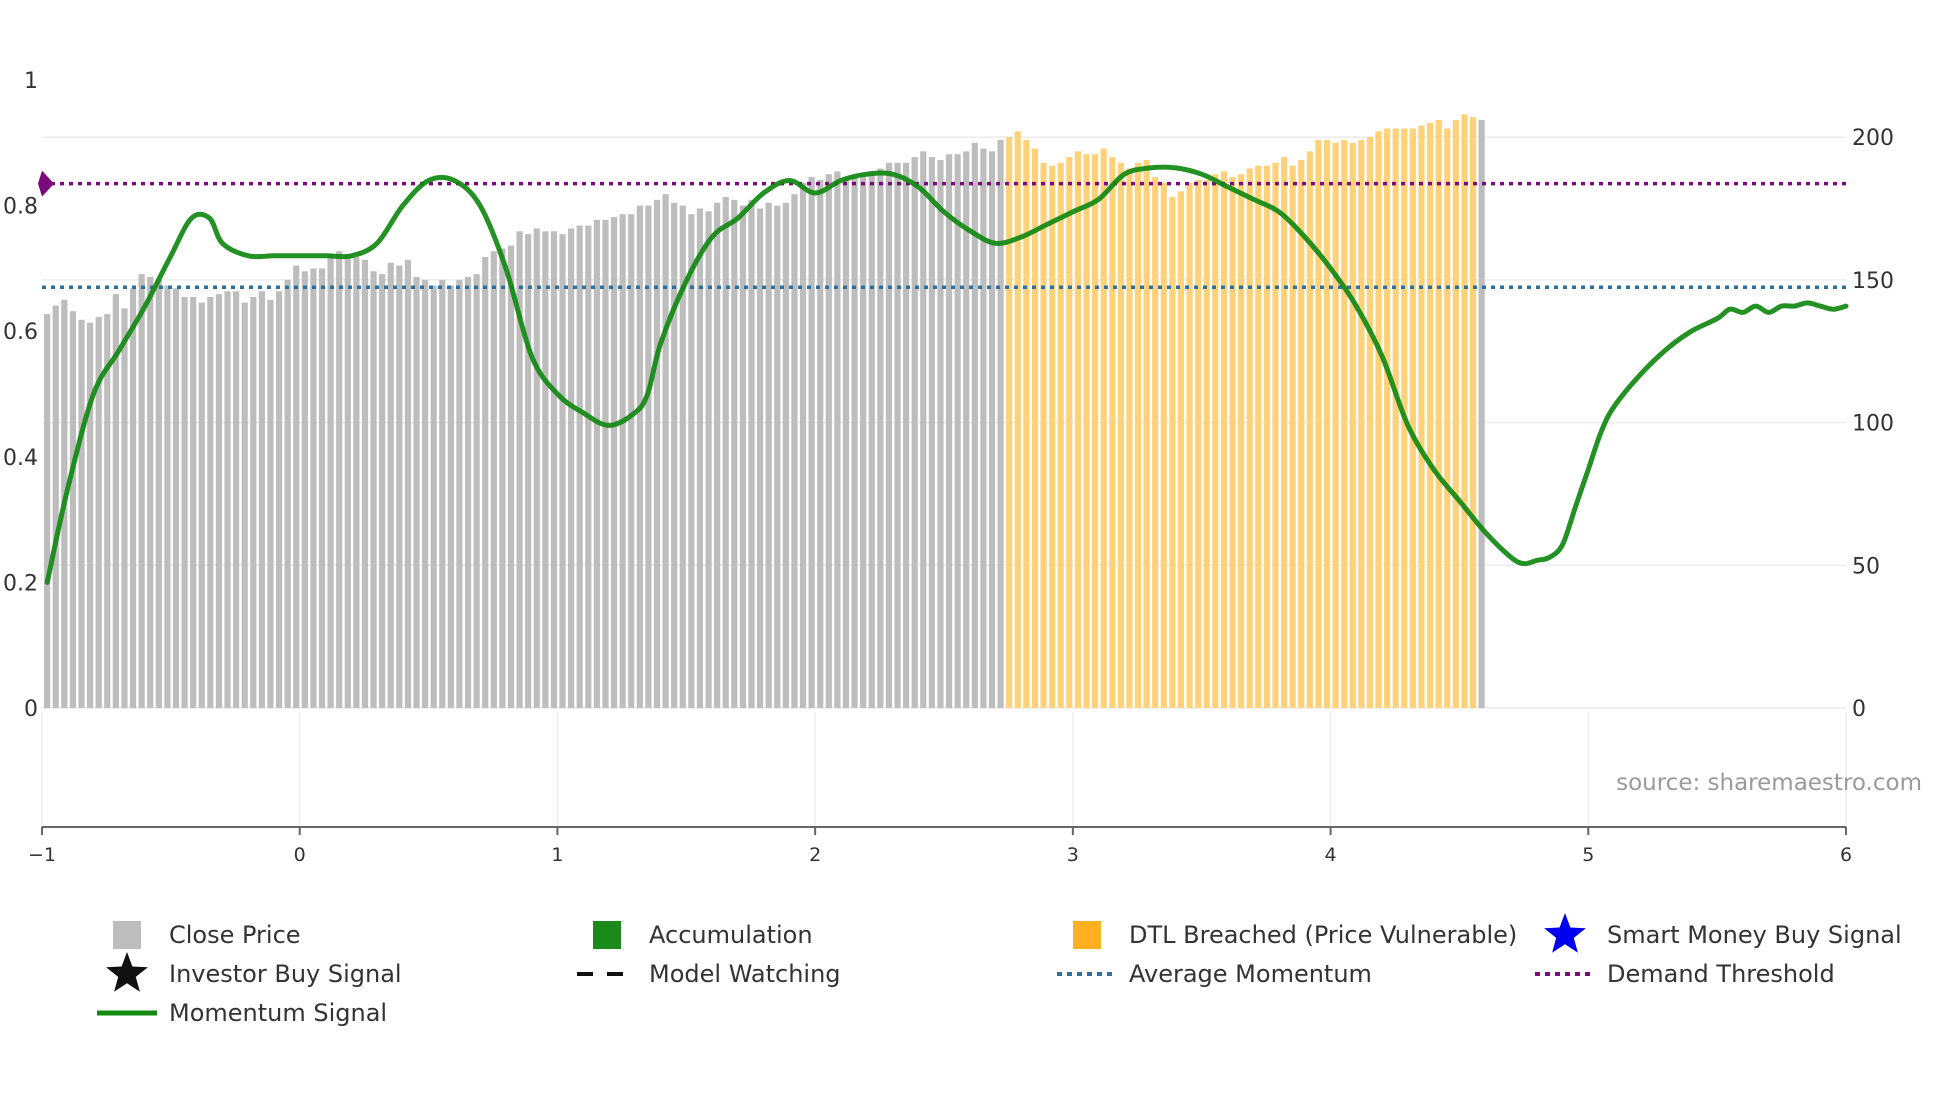 The image size is (1960, 1106). Describe the element at coordinates (1754, 935) in the screenshot. I see `legend-label-smart-money-buy-signal: Smart Money Buy Signal` at that location.